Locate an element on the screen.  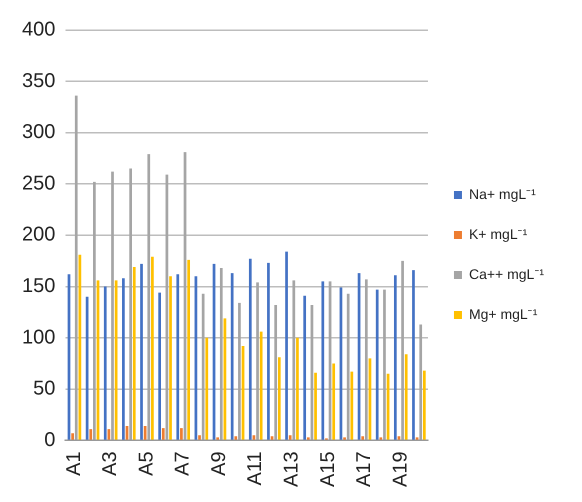
x-tick-label: A11 is located at coordinates (255, 468).